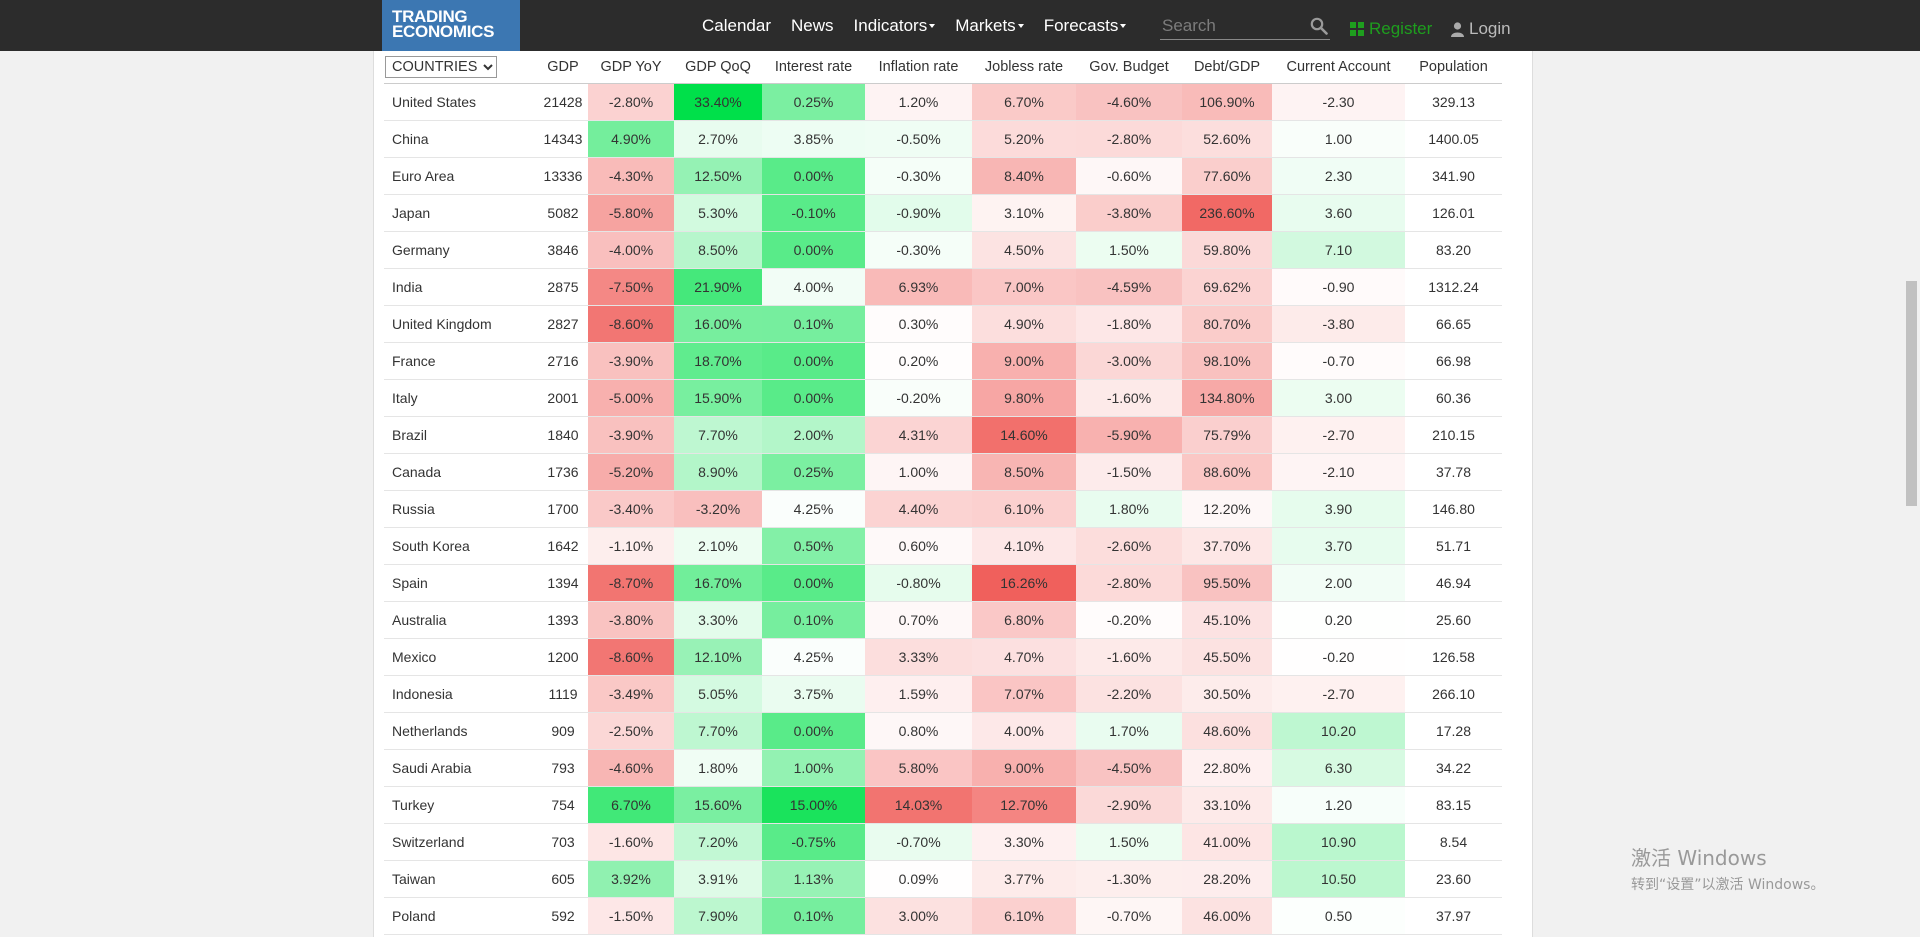 The image size is (1920, 937). I want to click on page-scrollbar, so click(1911, 494).